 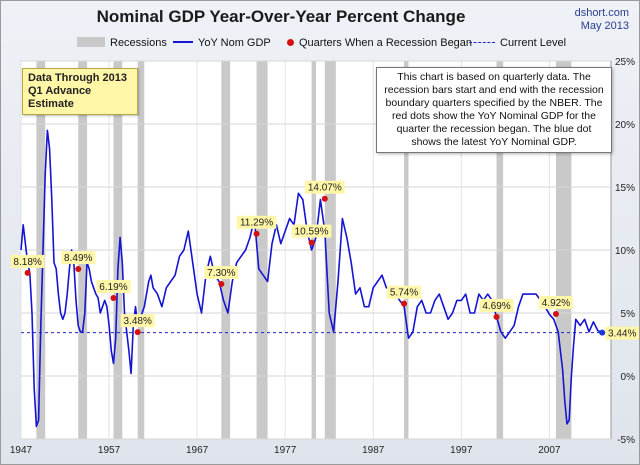 I want to click on recession-value-label: 5.74%, so click(x=404, y=293).